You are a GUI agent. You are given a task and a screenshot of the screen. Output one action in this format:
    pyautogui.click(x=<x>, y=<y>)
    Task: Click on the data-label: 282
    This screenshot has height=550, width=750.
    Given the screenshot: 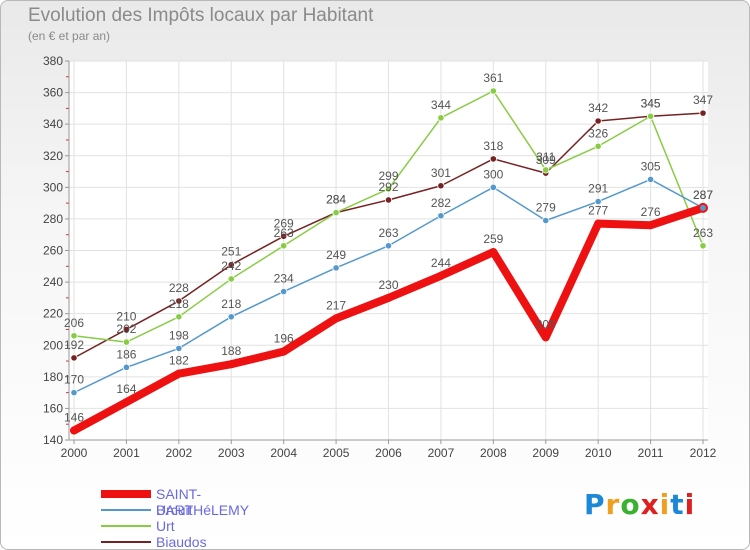 What is the action you would take?
    pyautogui.click(x=441, y=203)
    